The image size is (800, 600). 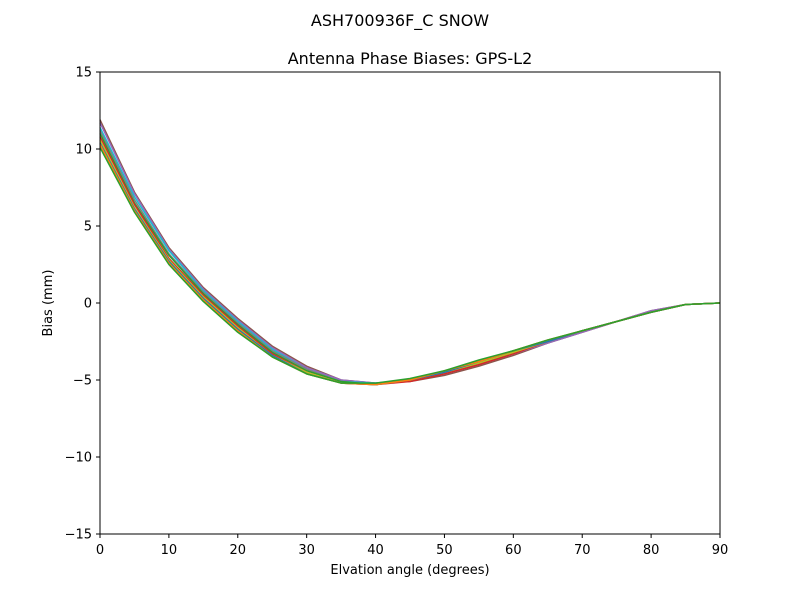 I want to click on y-axis-label: Bias (mm), so click(x=48, y=303).